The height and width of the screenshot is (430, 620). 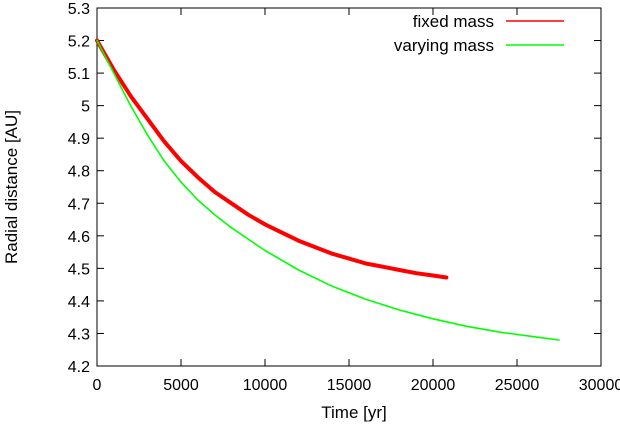 What do you see at coordinates (79, 334) in the screenshot?
I see `y-tick-label: 4.3` at bounding box center [79, 334].